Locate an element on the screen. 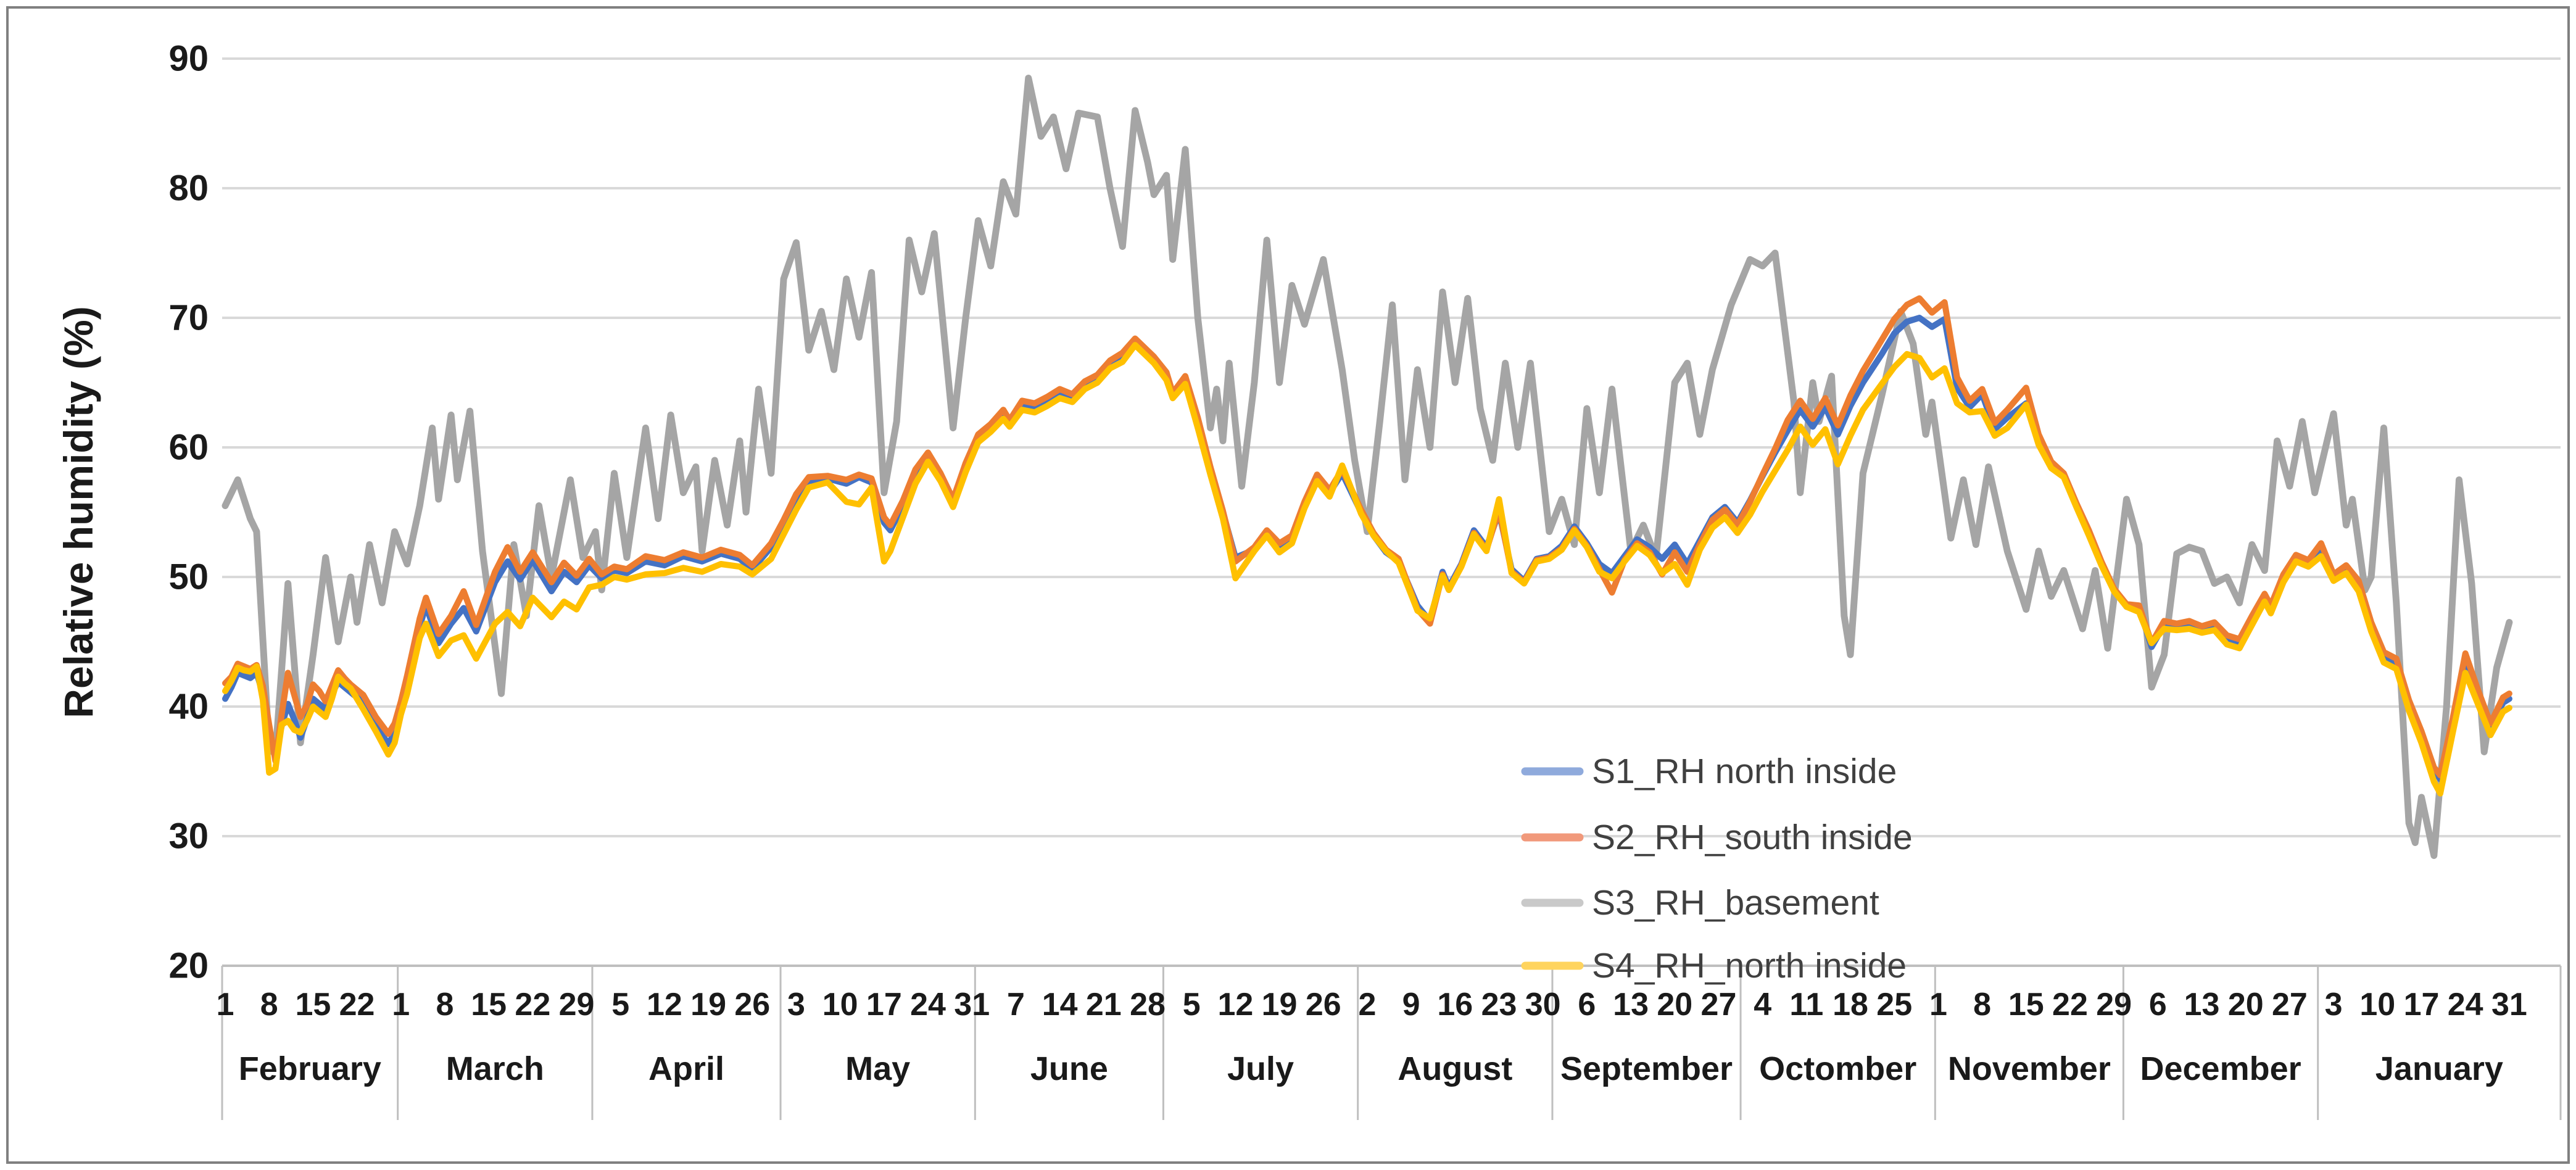 Image resolution: width=2576 pixels, height=1170 pixels. x-axis-month-label: June is located at coordinates (1069, 1068).